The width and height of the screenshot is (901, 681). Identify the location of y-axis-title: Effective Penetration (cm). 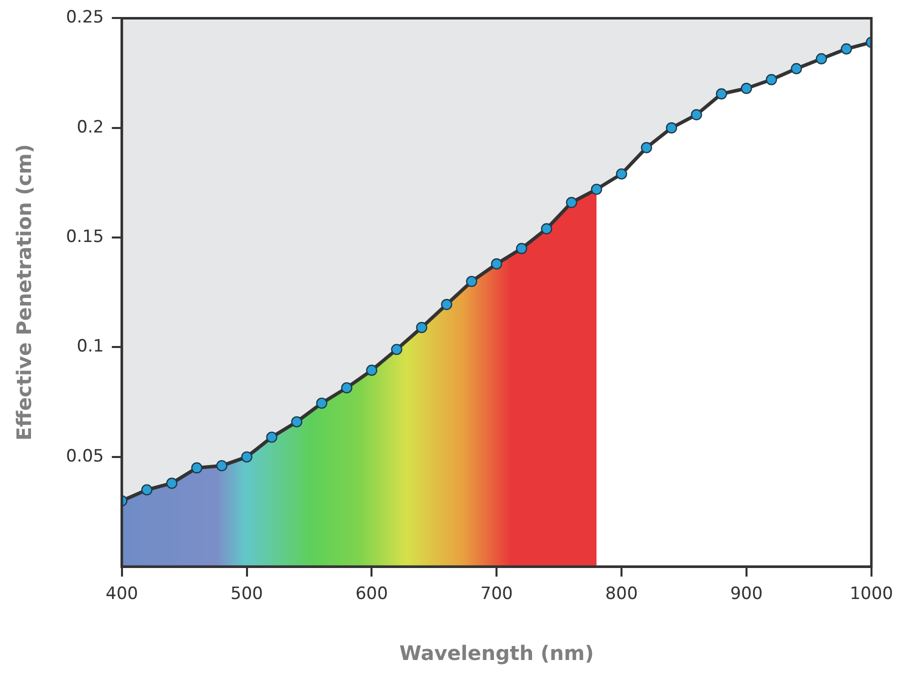
(24, 292).